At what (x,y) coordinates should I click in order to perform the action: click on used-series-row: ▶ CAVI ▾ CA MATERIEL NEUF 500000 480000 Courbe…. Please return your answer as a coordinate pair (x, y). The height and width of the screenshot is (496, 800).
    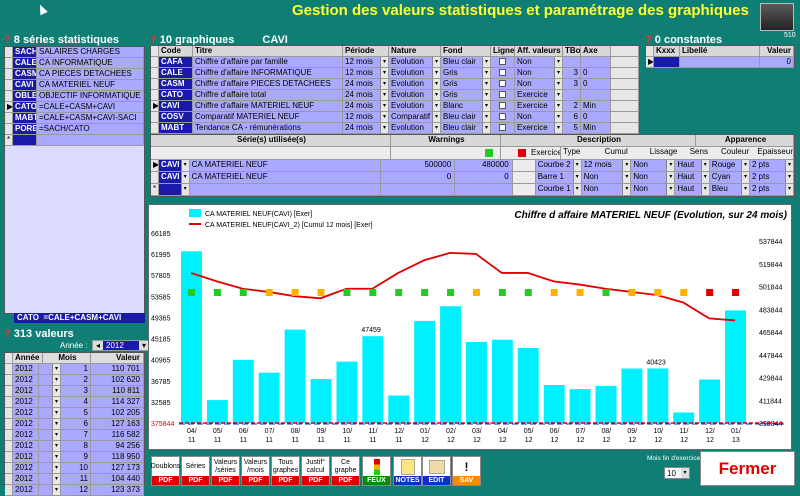
    Looking at the image, I should click on (472, 166).